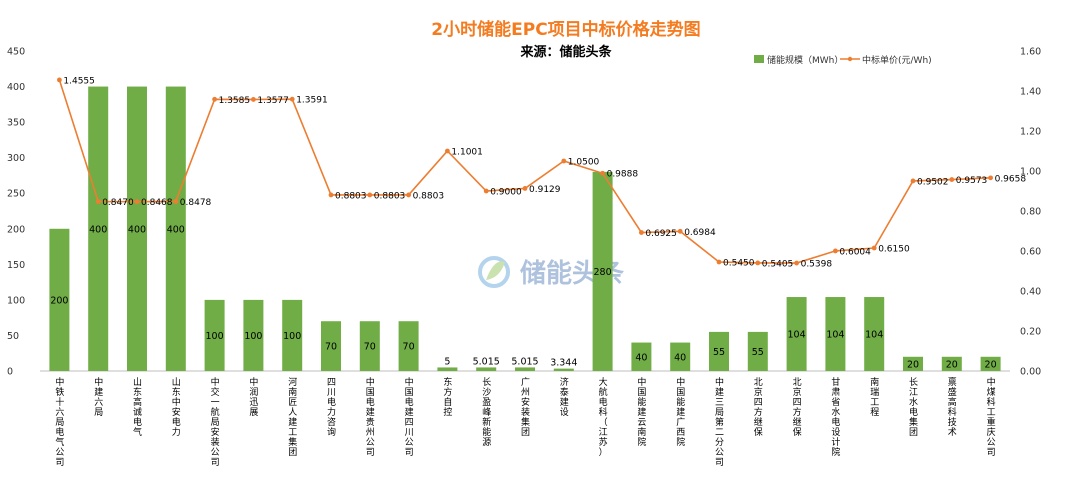  Describe the element at coordinates (1030, 132) in the screenshot. I see `y-right-tick-label: 1.20` at that location.